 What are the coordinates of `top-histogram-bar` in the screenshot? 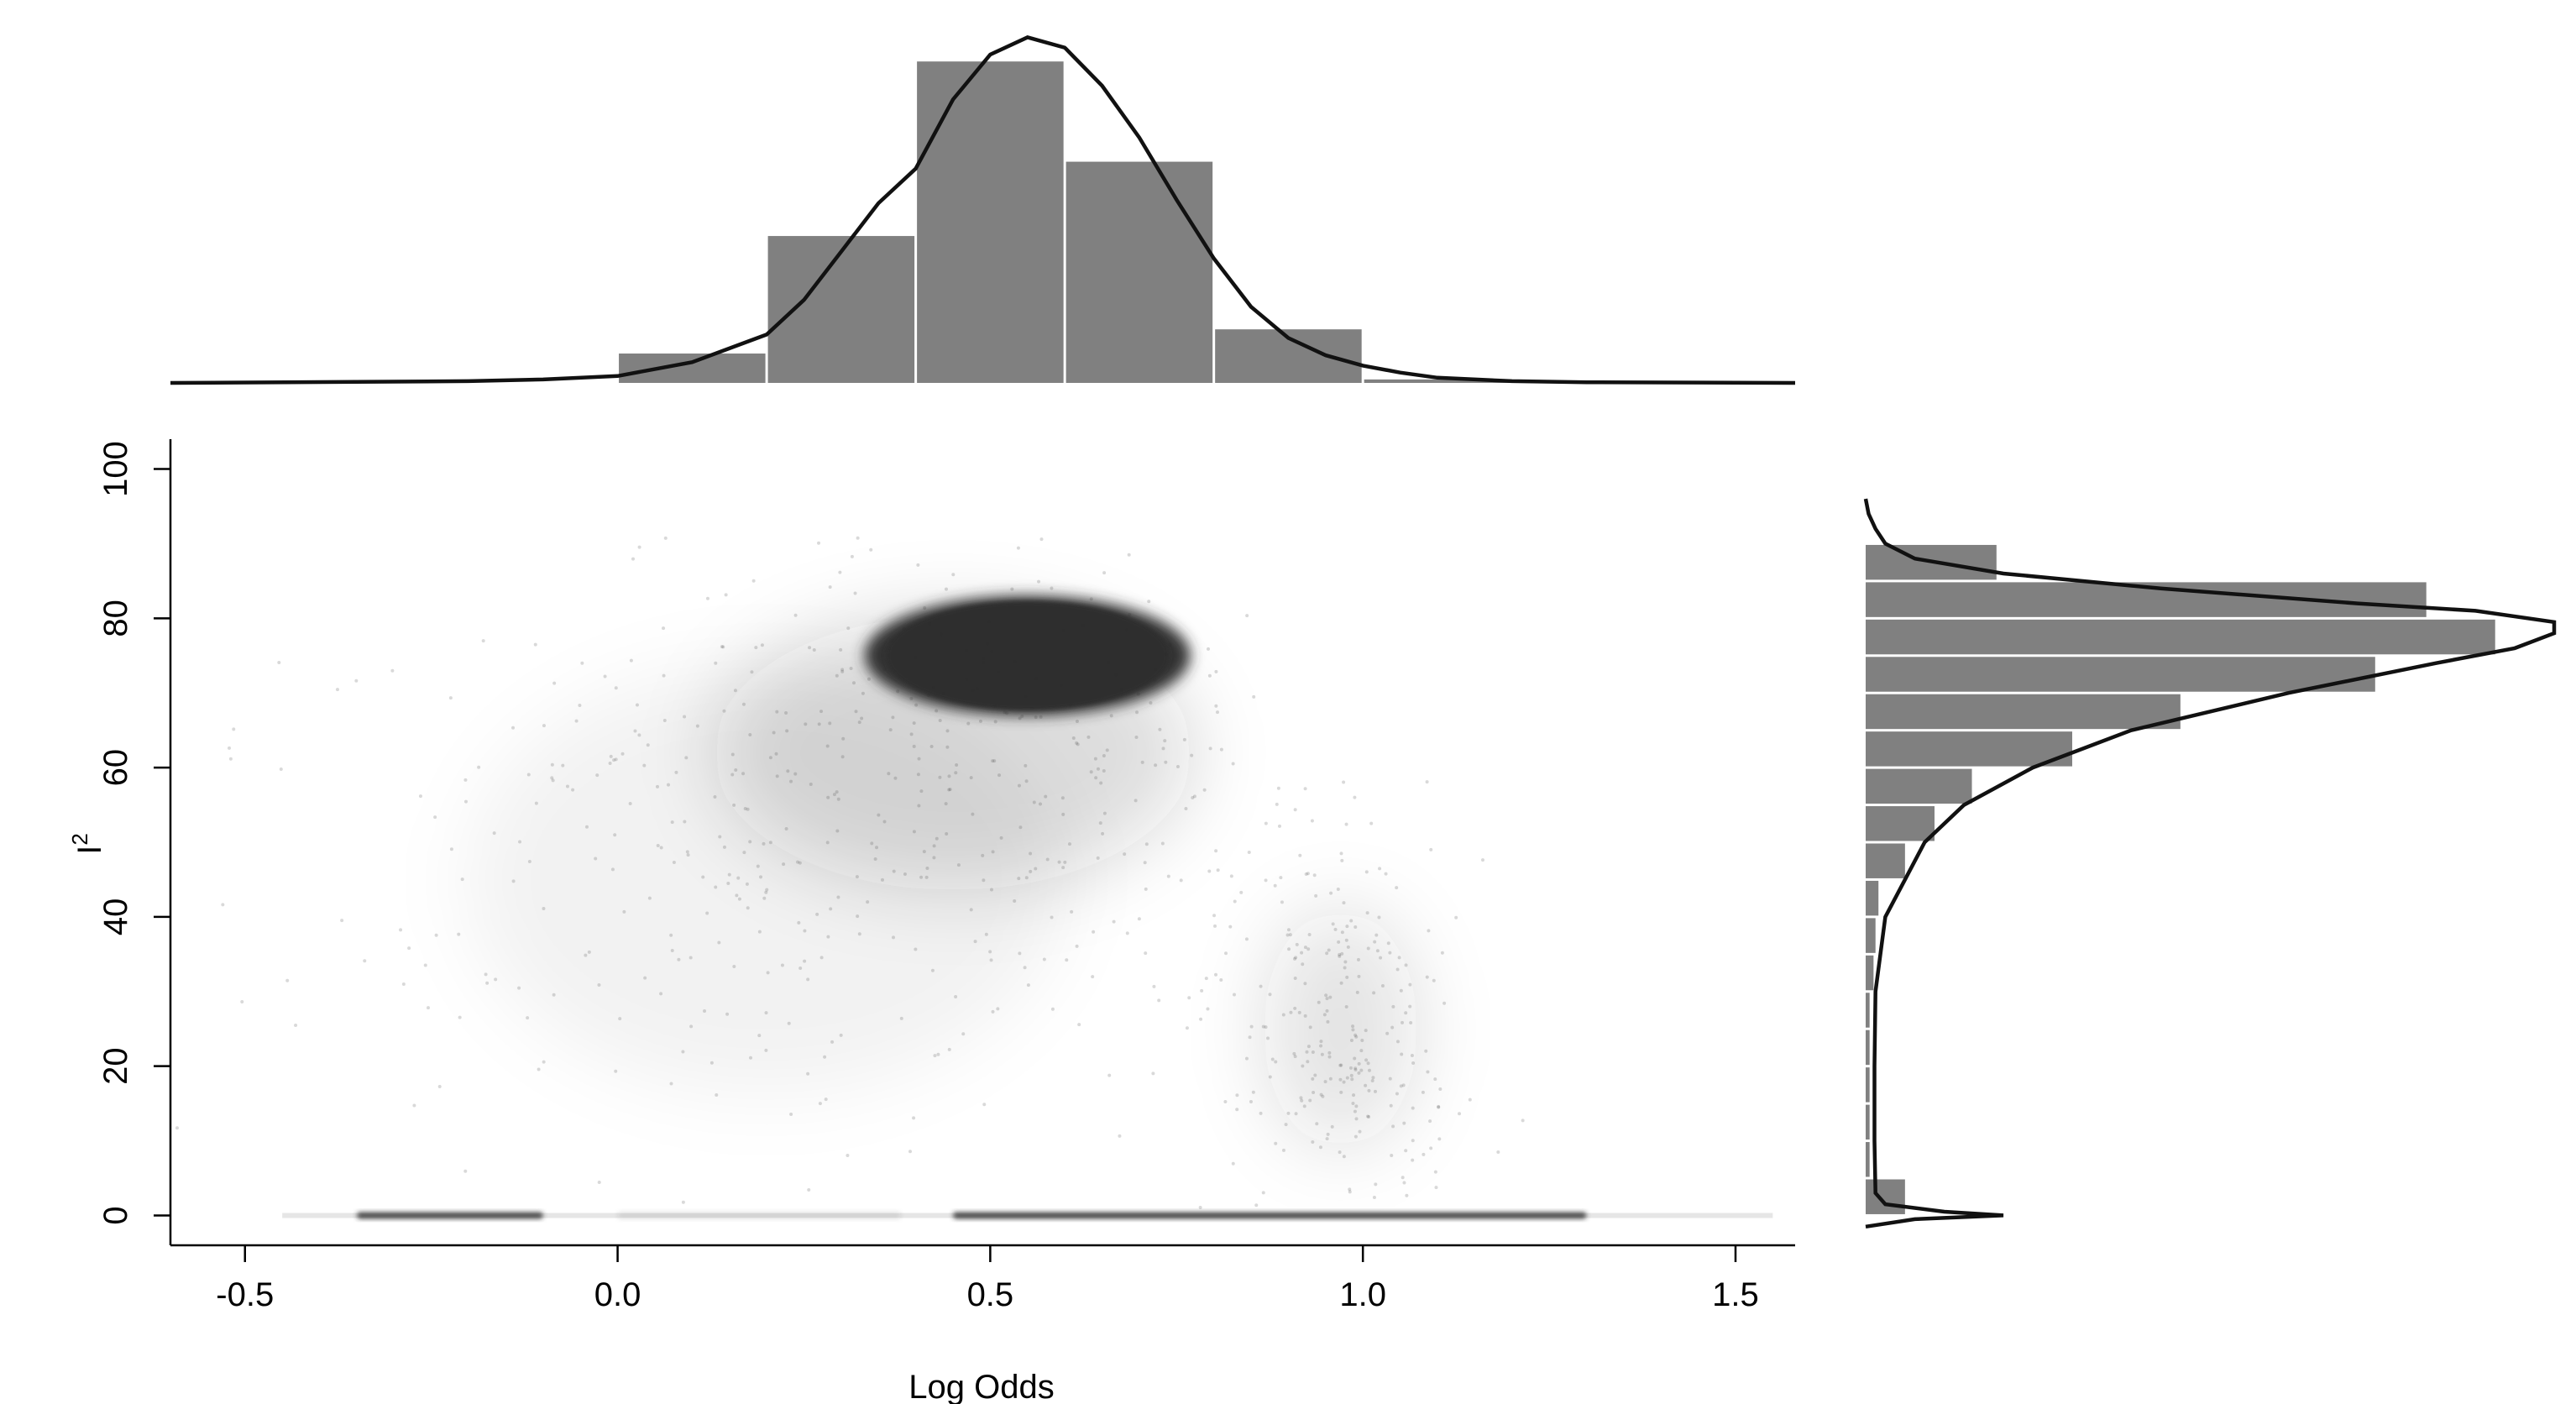 It's located at (841, 309).